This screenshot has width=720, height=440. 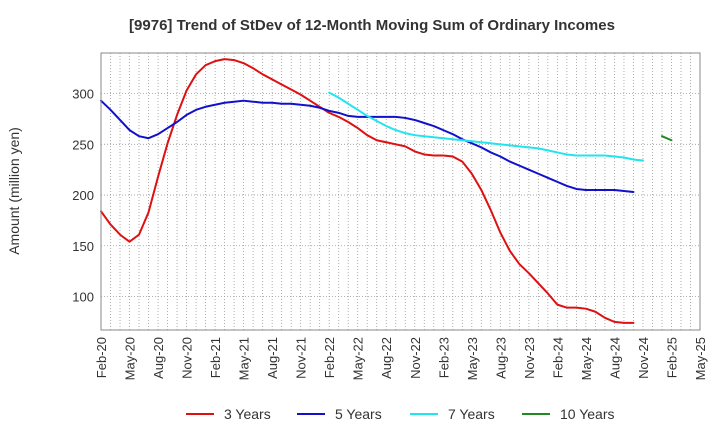 What do you see at coordinates (244, 358) in the screenshot?
I see `x-tick-label: May-21` at bounding box center [244, 358].